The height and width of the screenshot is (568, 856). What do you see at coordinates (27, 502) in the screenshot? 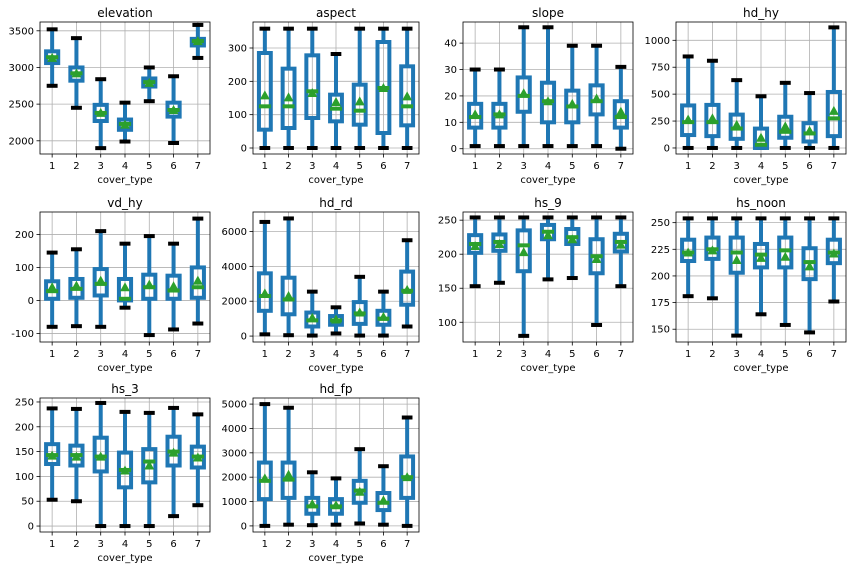
I see `y-tick-label: 50` at bounding box center [27, 502].